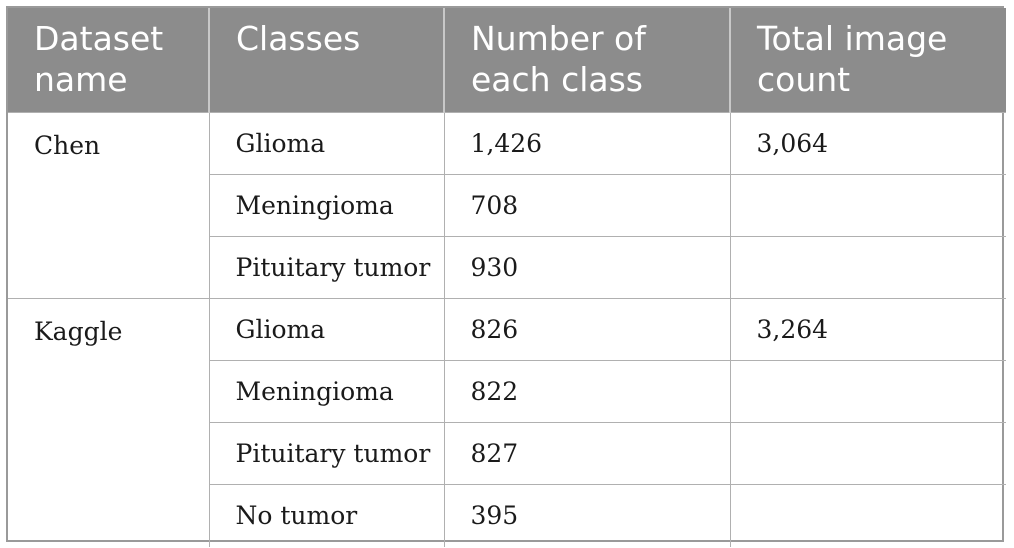 Image resolution: width=1014 pixels, height=548 pixels. I want to click on header-dataset-name: Dataset name, so click(108, 60).